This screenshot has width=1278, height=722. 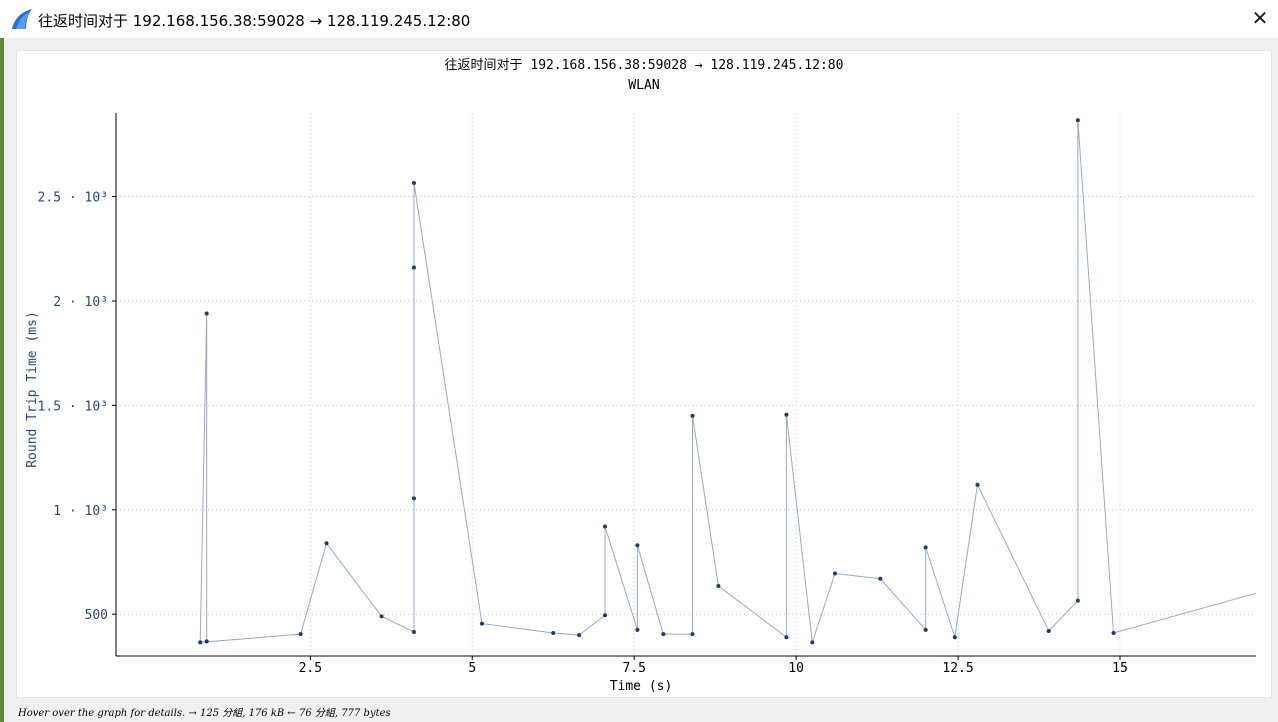 I want to click on y-tick-label: 500, so click(x=96, y=615).